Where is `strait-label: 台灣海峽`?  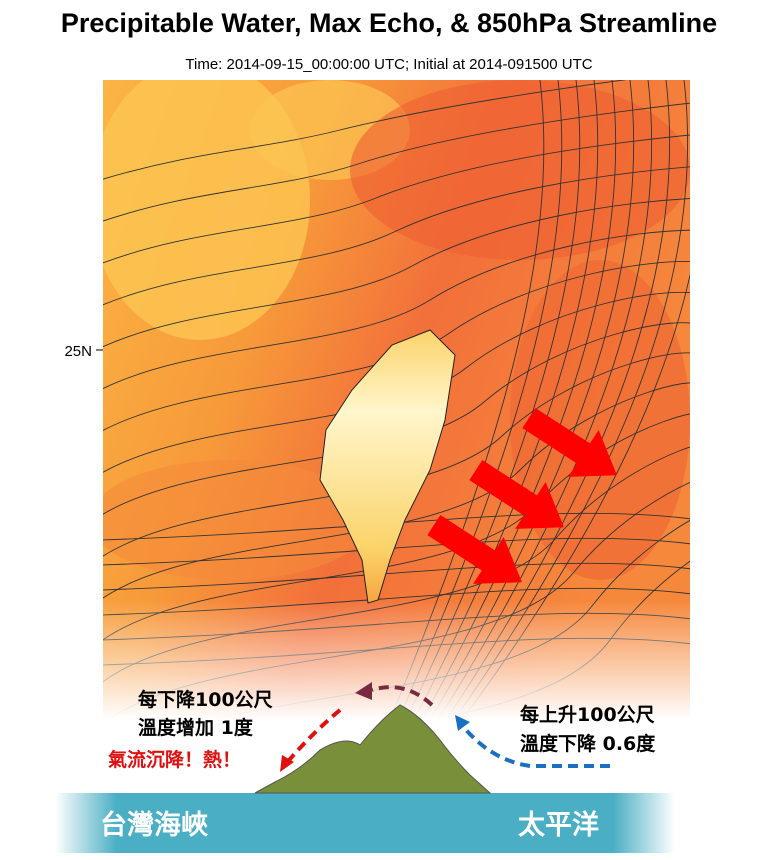
strait-label: 台灣海峽 is located at coordinates (154, 825).